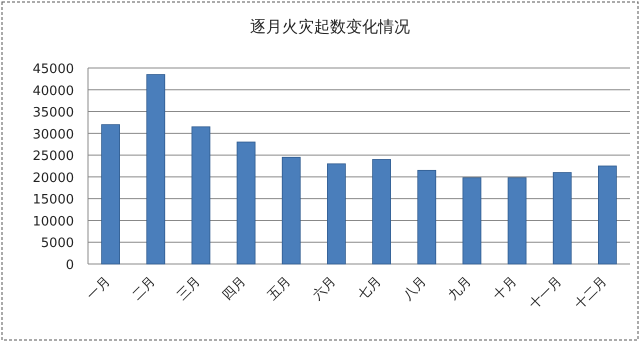 This screenshot has width=640, height=342. Describe the element at coordinates (591, 293) in the screenshot. I see `x-tick-label: 十二月` at that location.